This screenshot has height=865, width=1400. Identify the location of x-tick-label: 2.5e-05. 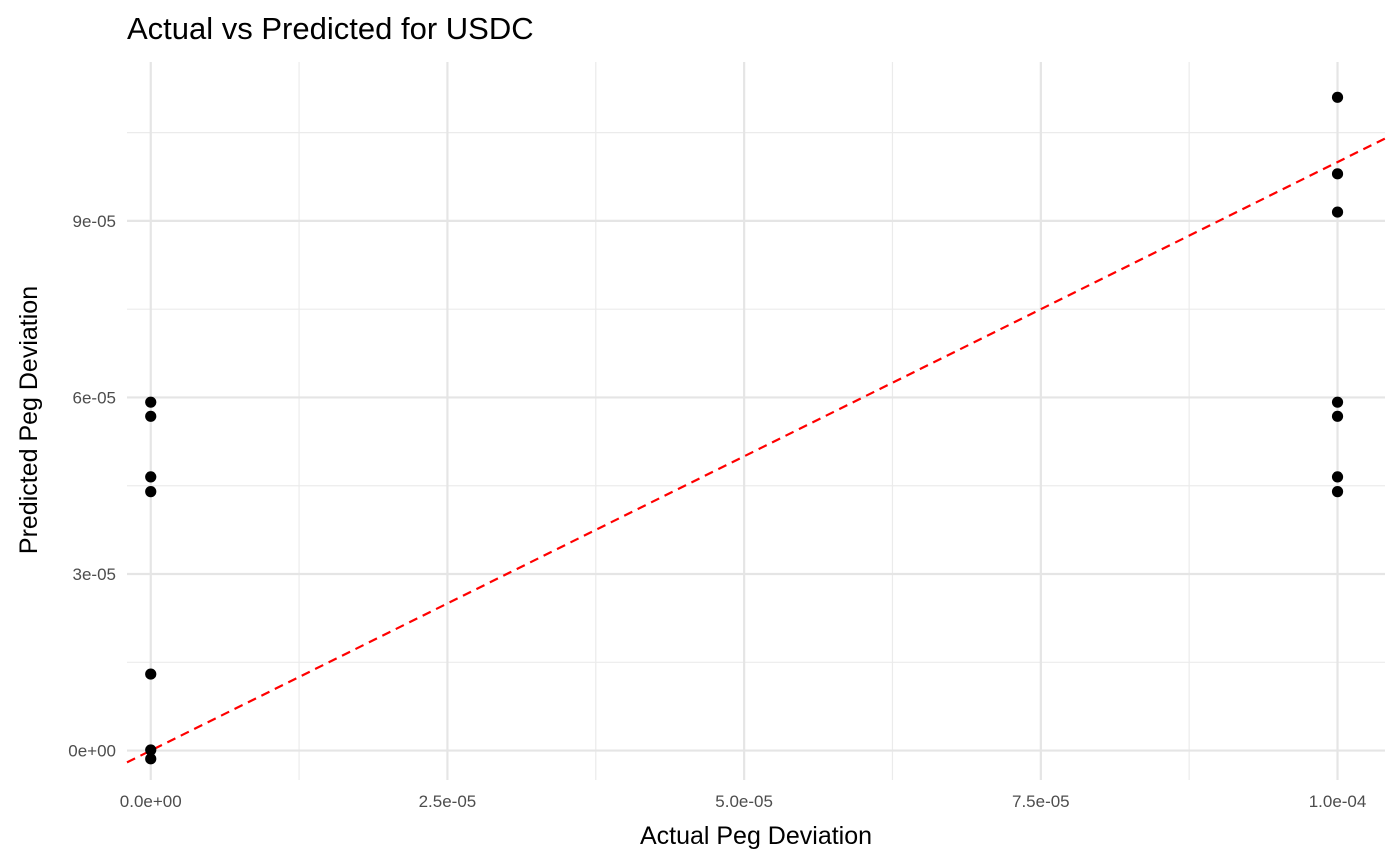
(448, 801).